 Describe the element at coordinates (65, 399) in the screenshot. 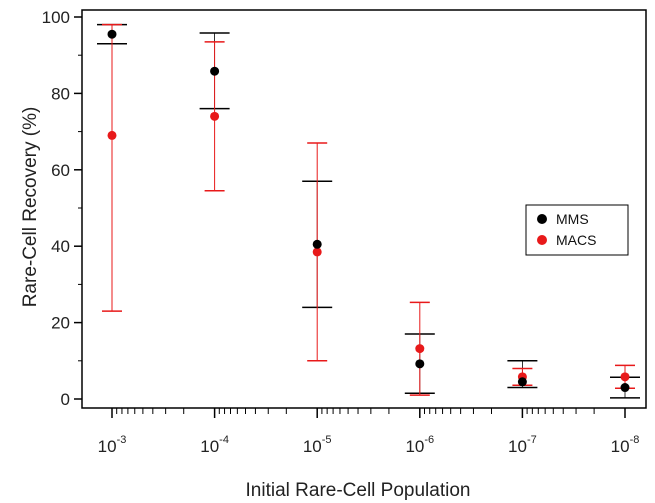

I see `y-tick-label: 0` at that location.